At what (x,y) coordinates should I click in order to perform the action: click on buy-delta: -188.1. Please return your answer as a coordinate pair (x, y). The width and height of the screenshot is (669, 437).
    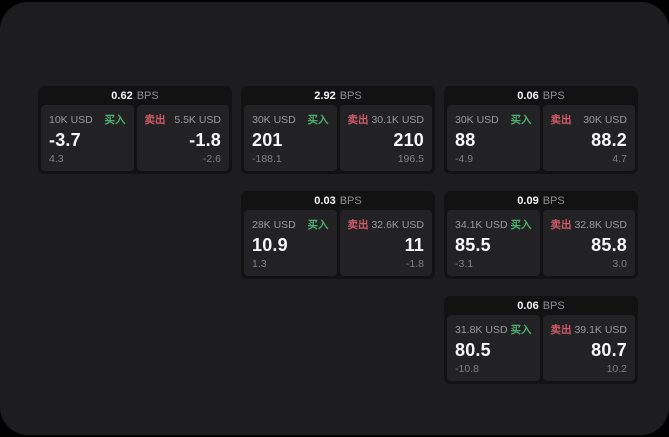
    Looking at the image, I should click on (267, 159).